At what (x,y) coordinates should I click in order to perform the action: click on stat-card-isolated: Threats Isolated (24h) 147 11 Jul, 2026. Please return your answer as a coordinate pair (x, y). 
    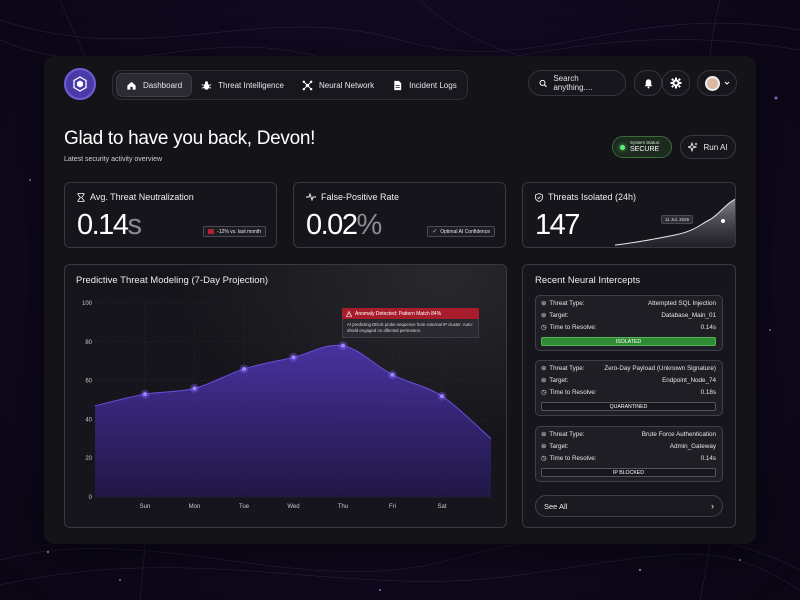
    Looking at the image, I should click on (629, 215).